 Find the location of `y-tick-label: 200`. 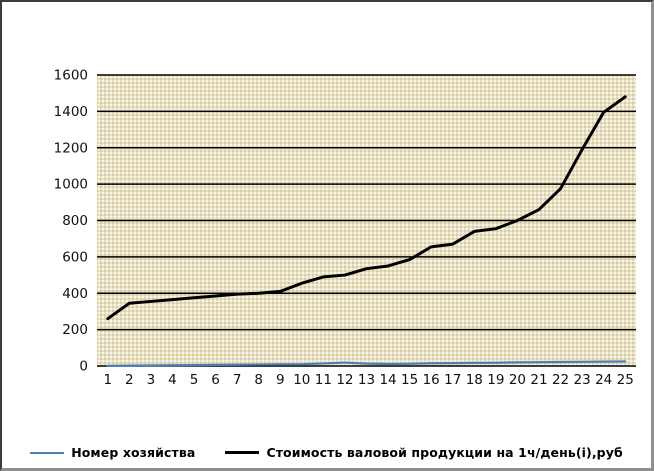

y-tick-label: 200 is located at coordinates (75, 330).